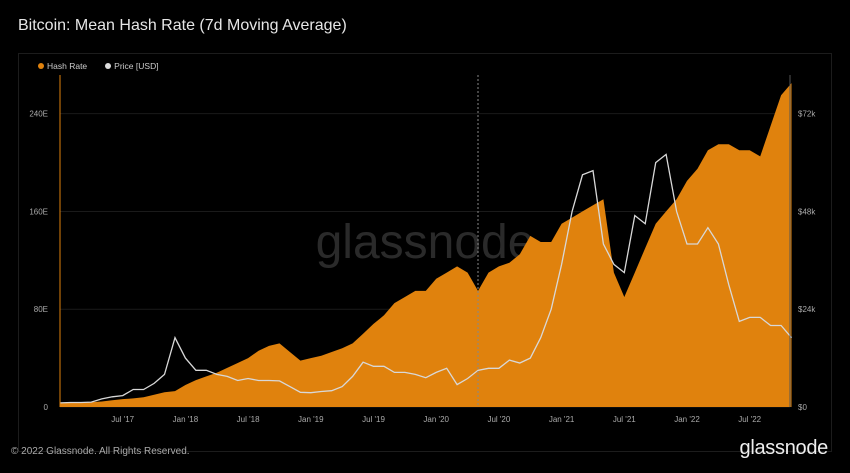 The image size is (850, 473). What do you see at coordinates (802, 407) in the screenshot?
I see `y-right-tick: $0` at bounding box center [802, 407].